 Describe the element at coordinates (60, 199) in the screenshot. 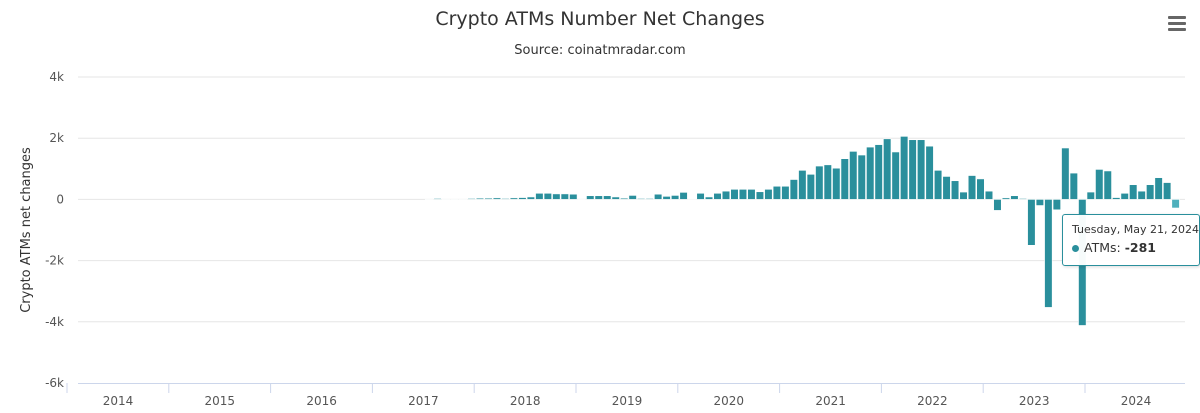

I see `y-tick-label: 0` at that location.